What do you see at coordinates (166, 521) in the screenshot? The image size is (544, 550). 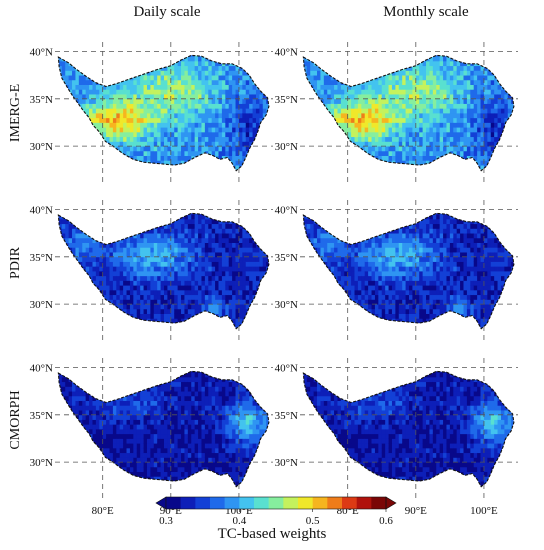 I see `colorbar-tick-label: 0.3` at bounding box center [166, 521].